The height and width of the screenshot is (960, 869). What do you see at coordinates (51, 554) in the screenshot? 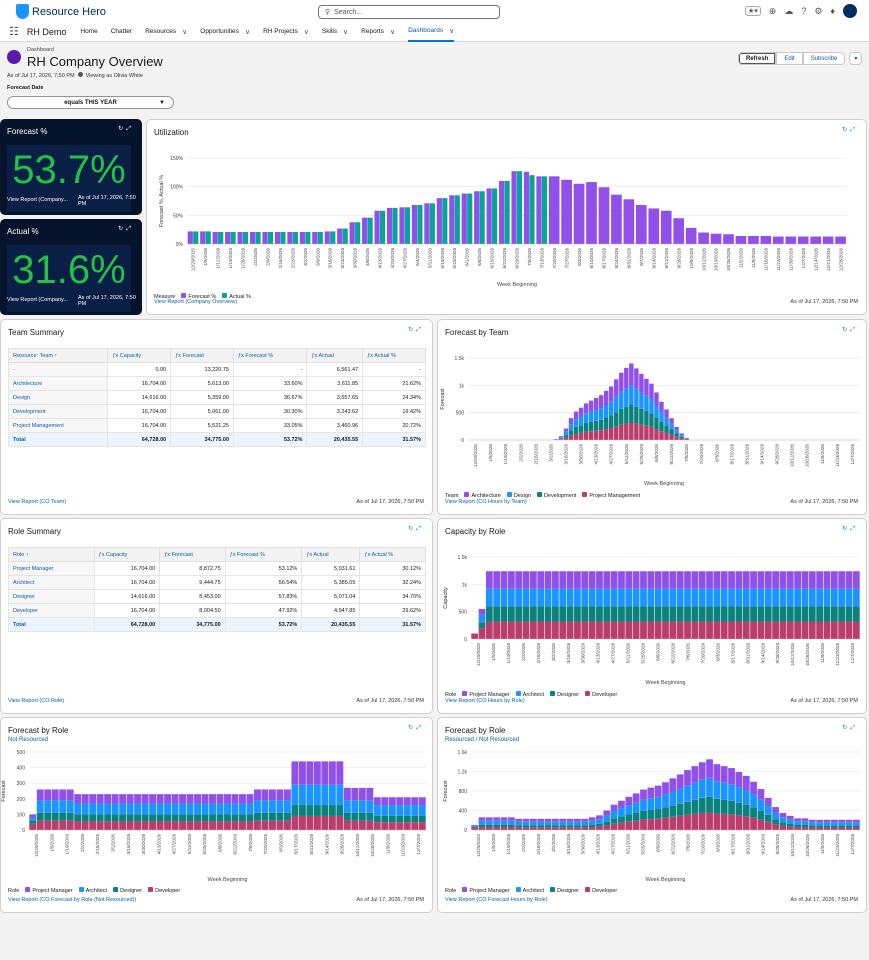
I see `column-header: Role ↑` at bounding box center [51, 554].